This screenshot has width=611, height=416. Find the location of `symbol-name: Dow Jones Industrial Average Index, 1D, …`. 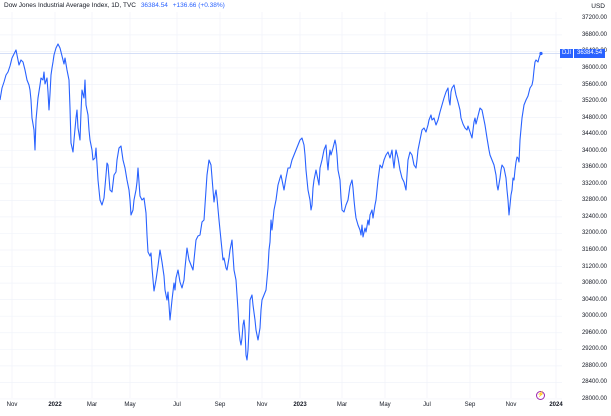

symbol-name: Dow Jones Industrial Average Index, 1D, … is located at coordinates (70, 5).